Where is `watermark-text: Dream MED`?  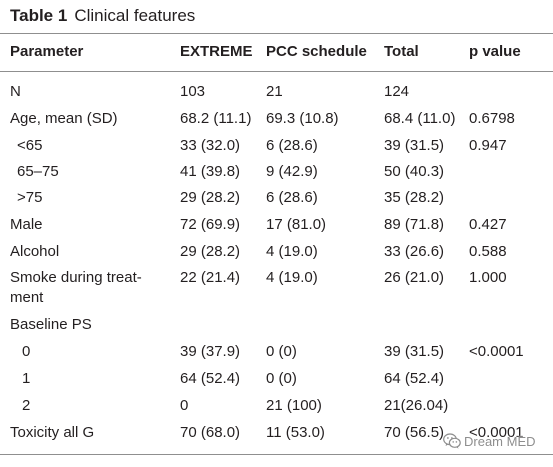
watermark-text: Dream MED is located at coordinates (500, 441).